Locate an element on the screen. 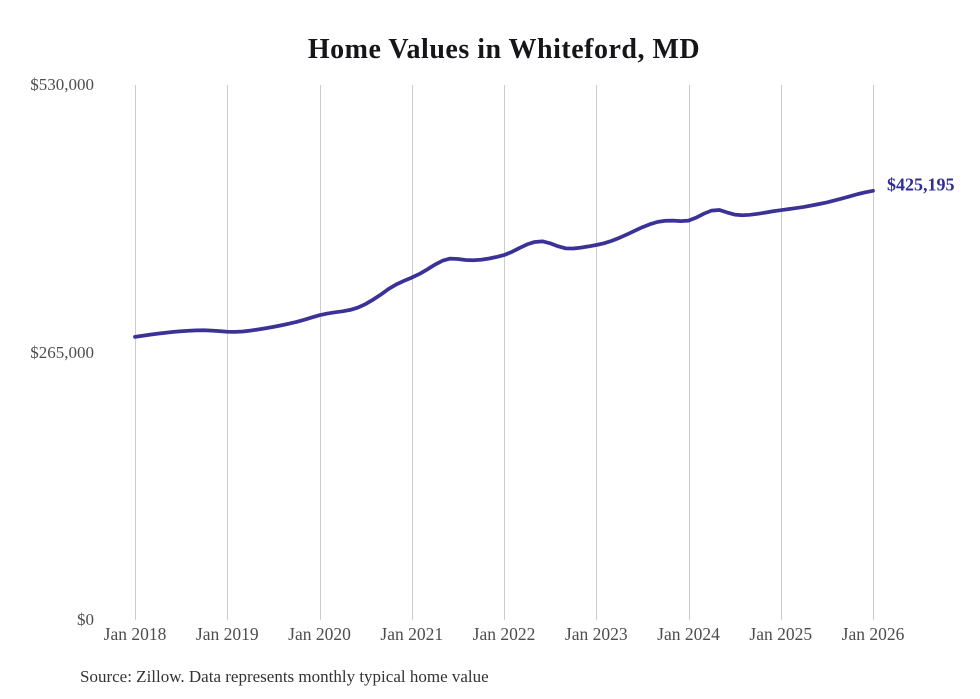 The height and width of the screenshot is (699, 980). x-tick-label: Jan 2024 is located at coordinates (688, 634).